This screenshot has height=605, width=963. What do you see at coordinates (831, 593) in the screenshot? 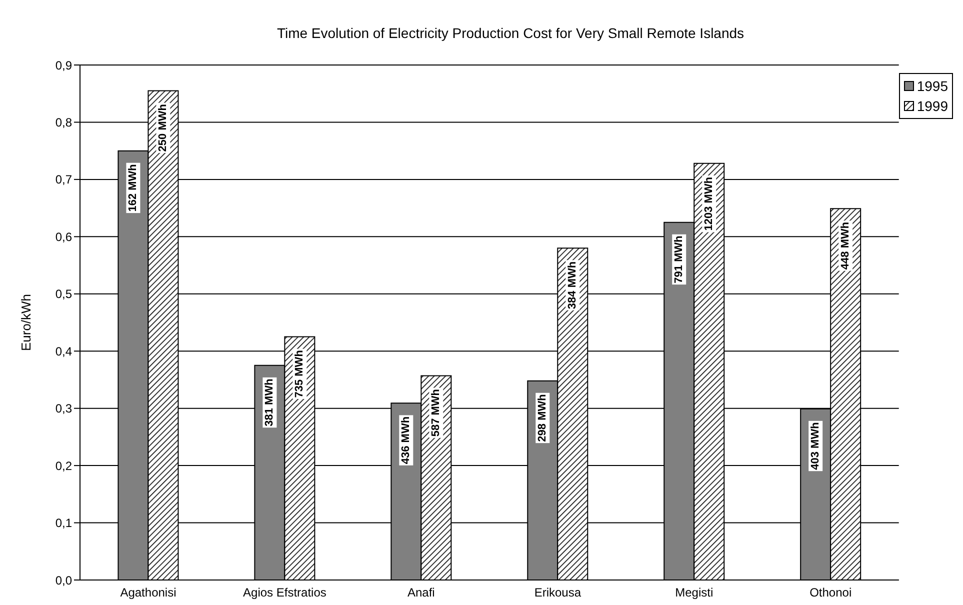
I see `x-tick-label: Othonoi` at bounding box center [831, 593].